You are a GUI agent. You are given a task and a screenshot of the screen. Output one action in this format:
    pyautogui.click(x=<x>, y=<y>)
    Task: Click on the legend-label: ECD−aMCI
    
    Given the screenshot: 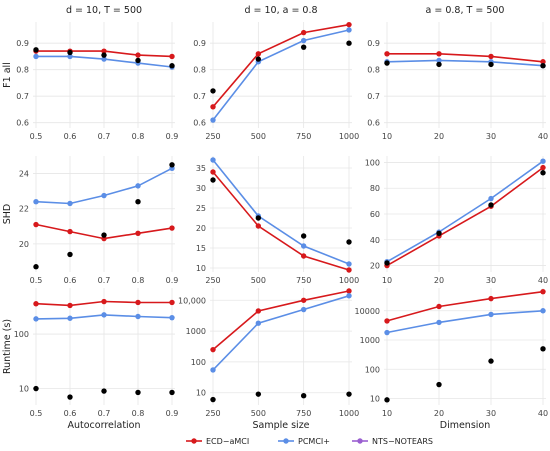 What is the action you would take?
    pyautogui.click(x=227, y=441)
    